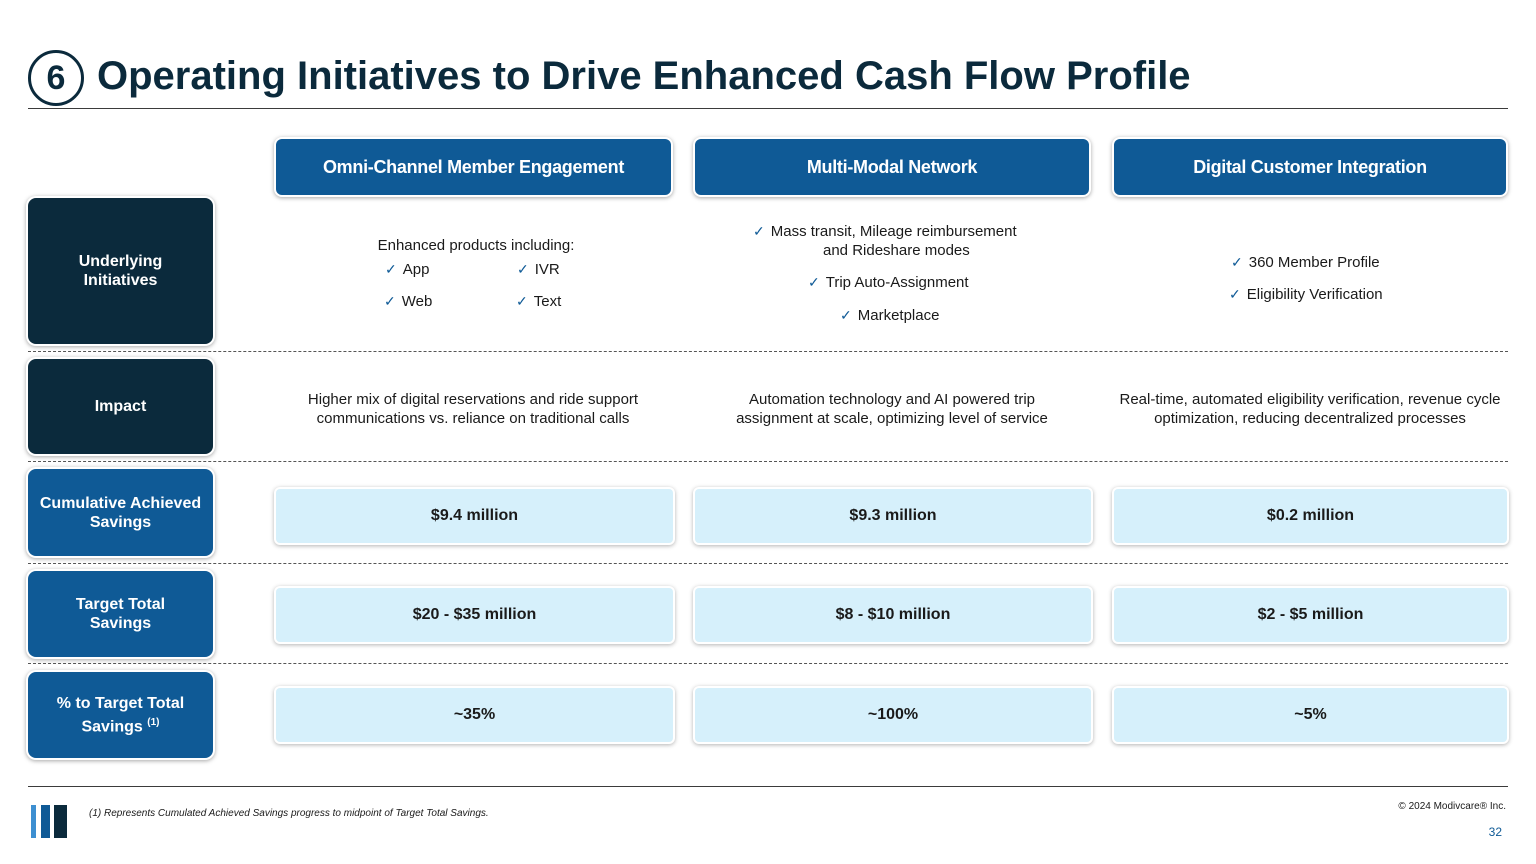 This screenshot has height=864, width=1536. What do you see at coordinates (1452, 806) in the screenshot?
I see `copyright: © 2024 Modivcare® Inc.` at bounding box center [1452, 806].